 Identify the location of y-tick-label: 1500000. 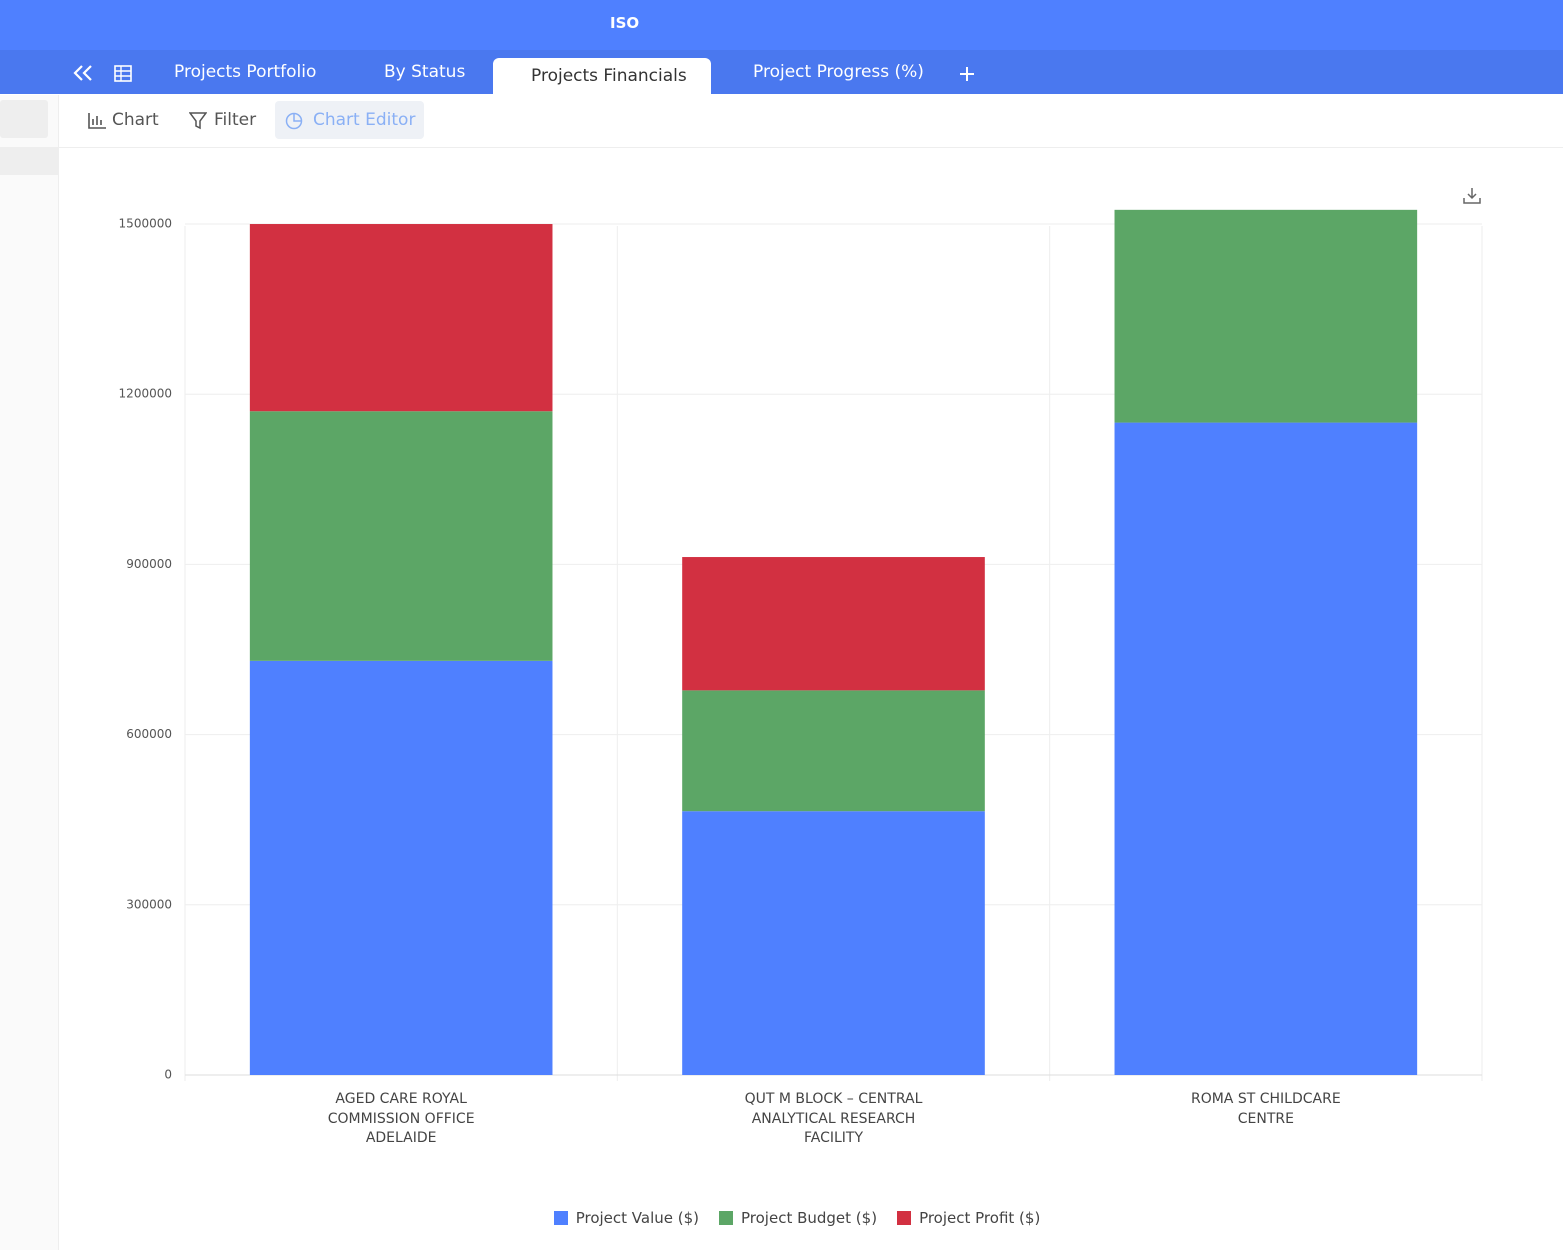
(145, 224).